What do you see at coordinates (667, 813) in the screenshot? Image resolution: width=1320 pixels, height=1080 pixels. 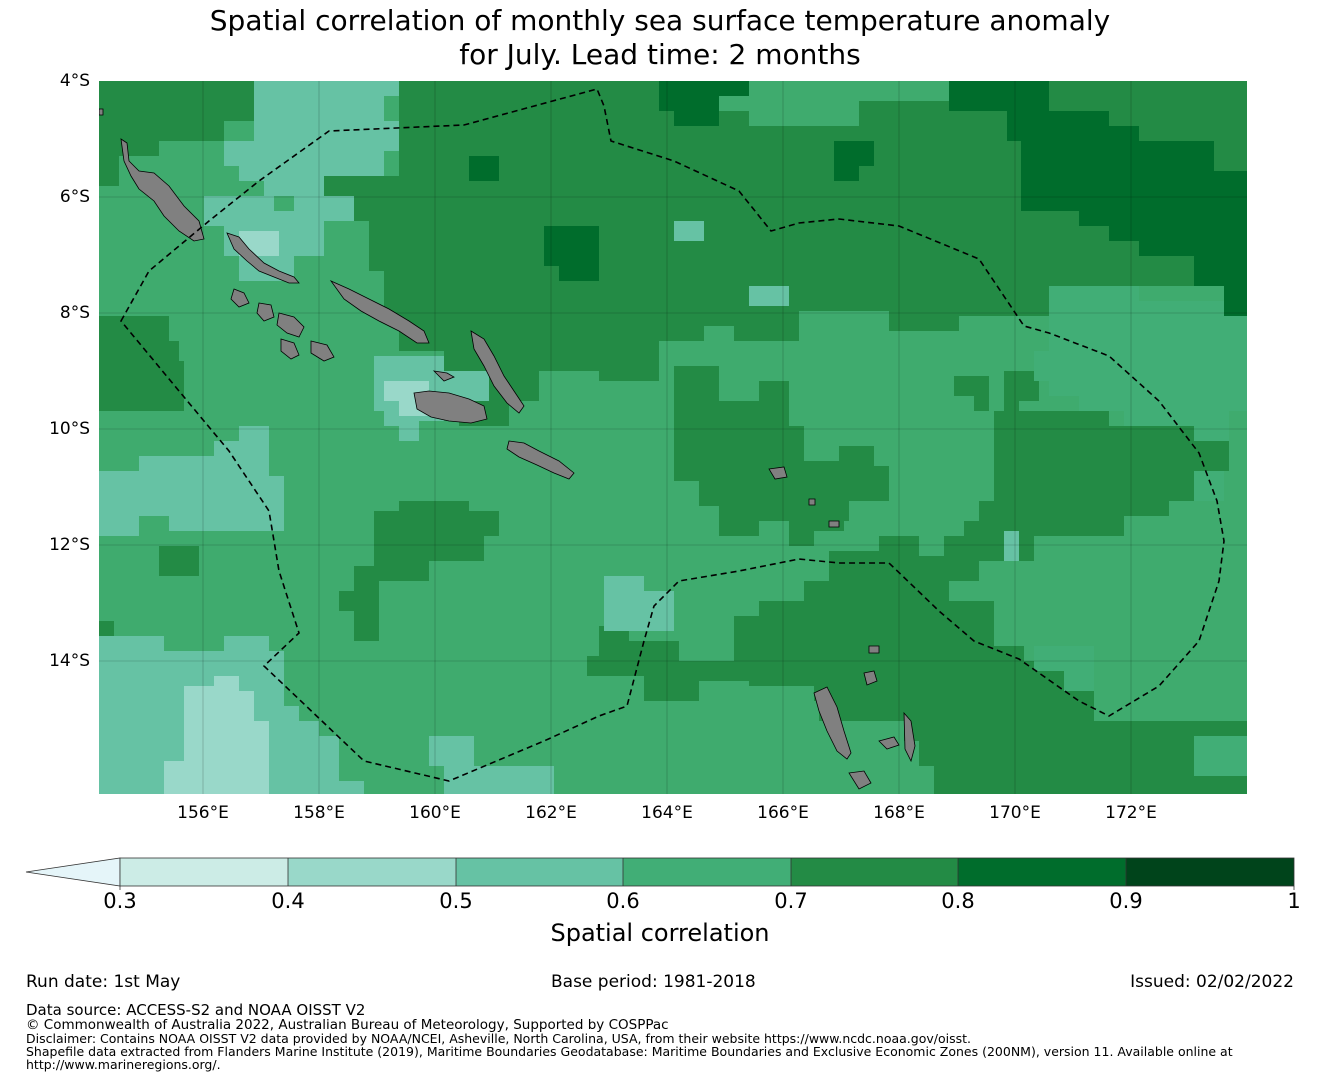 I see `lon-tick-label: 164°E` at bounding box center [667, 813].